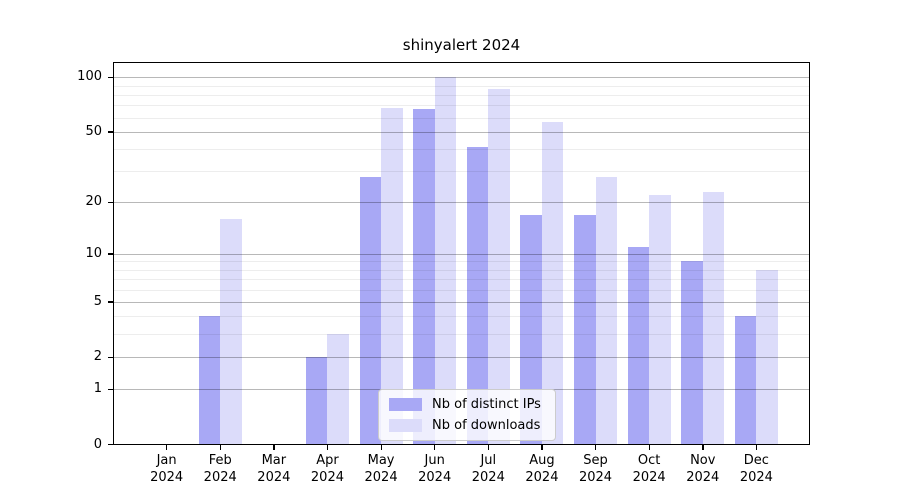 The height and width of the screenshot is (500, 900). I want to click on x-tick-month-may: May, so click(381, 460).